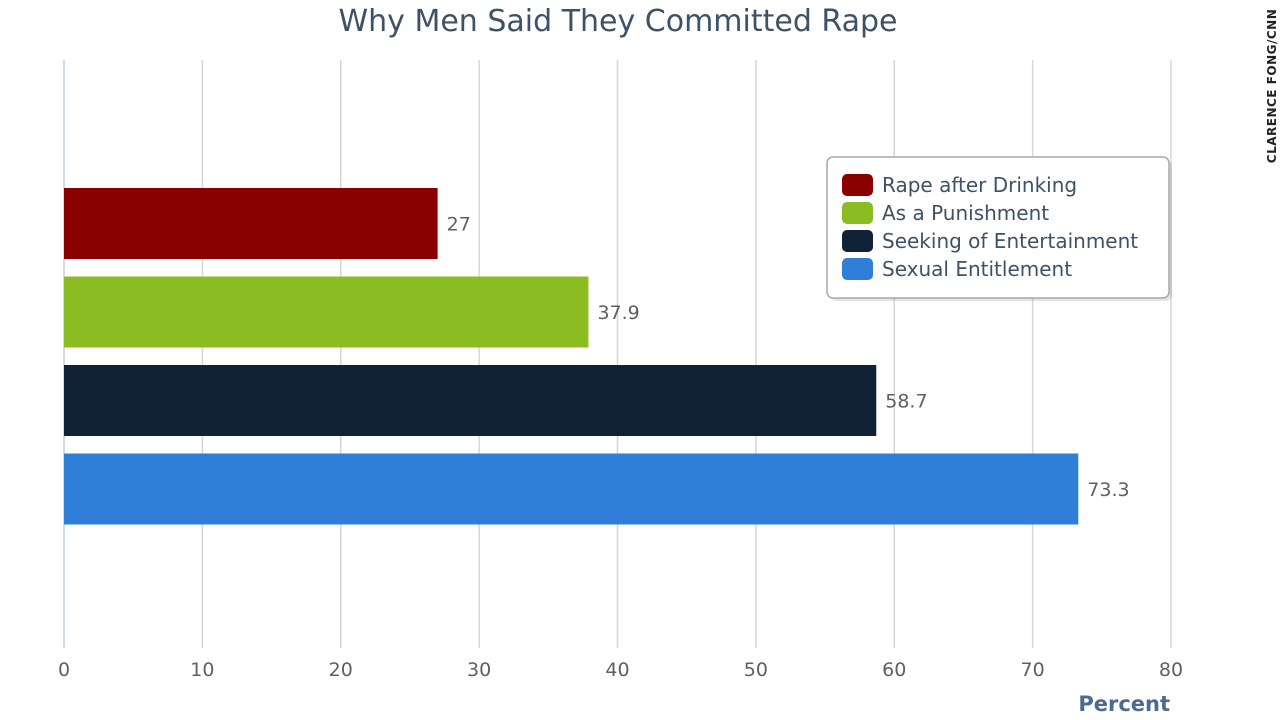  Describe the element at coordinates (618, 313) in the screenshot. I see `bar-value-label: 37.9` at that location.